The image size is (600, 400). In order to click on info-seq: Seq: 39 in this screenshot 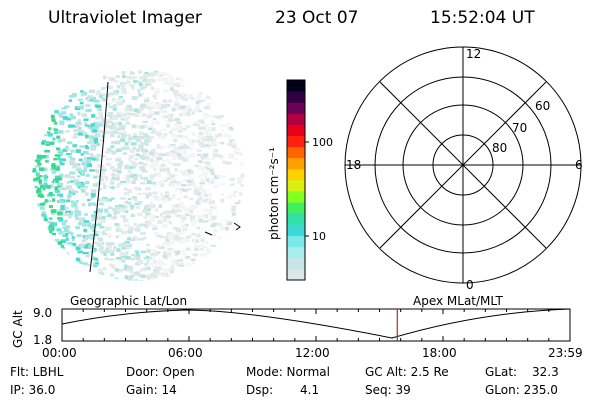, I will do `click(388, 390)`.